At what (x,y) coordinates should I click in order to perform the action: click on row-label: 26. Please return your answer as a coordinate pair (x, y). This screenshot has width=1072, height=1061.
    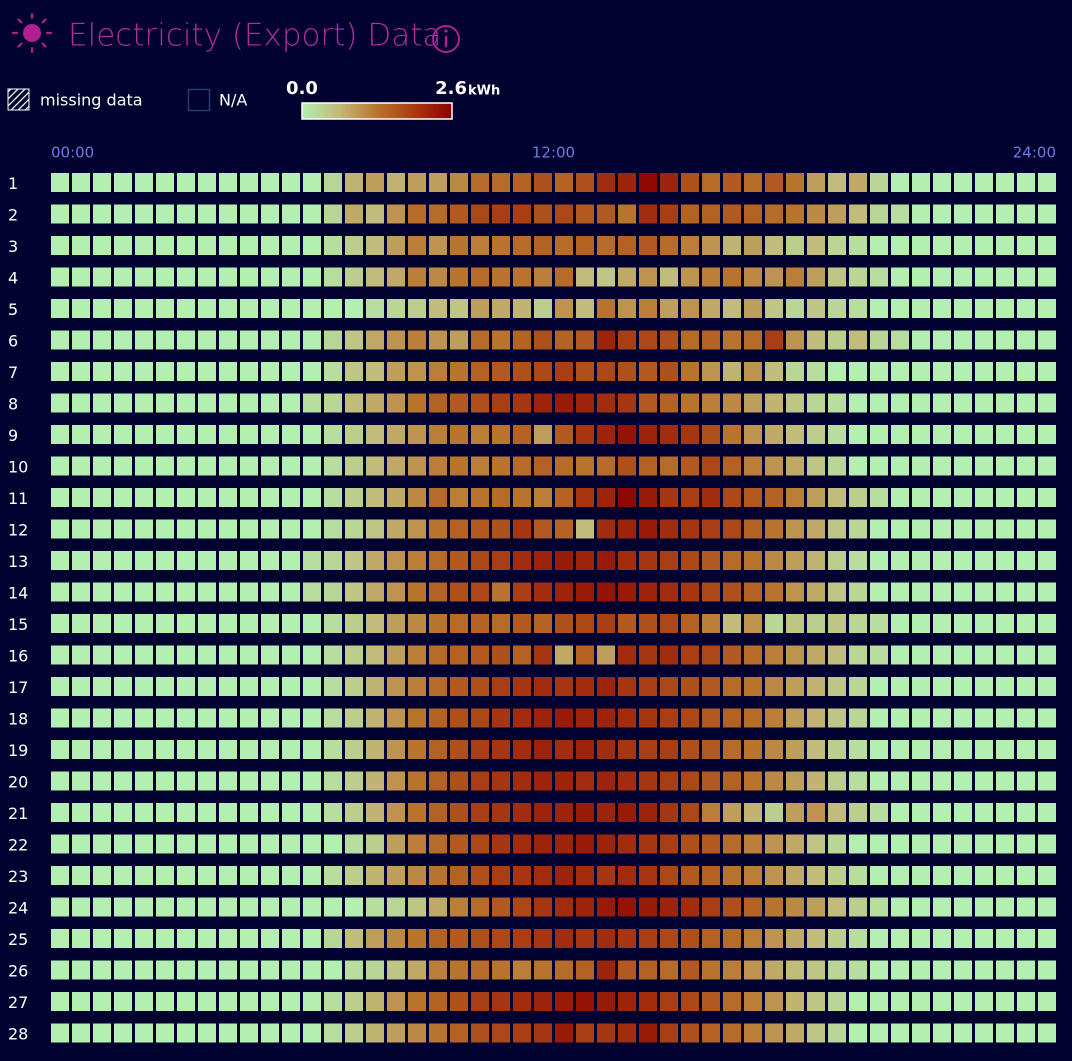
    Looking at the image, I should click on (18, 971).